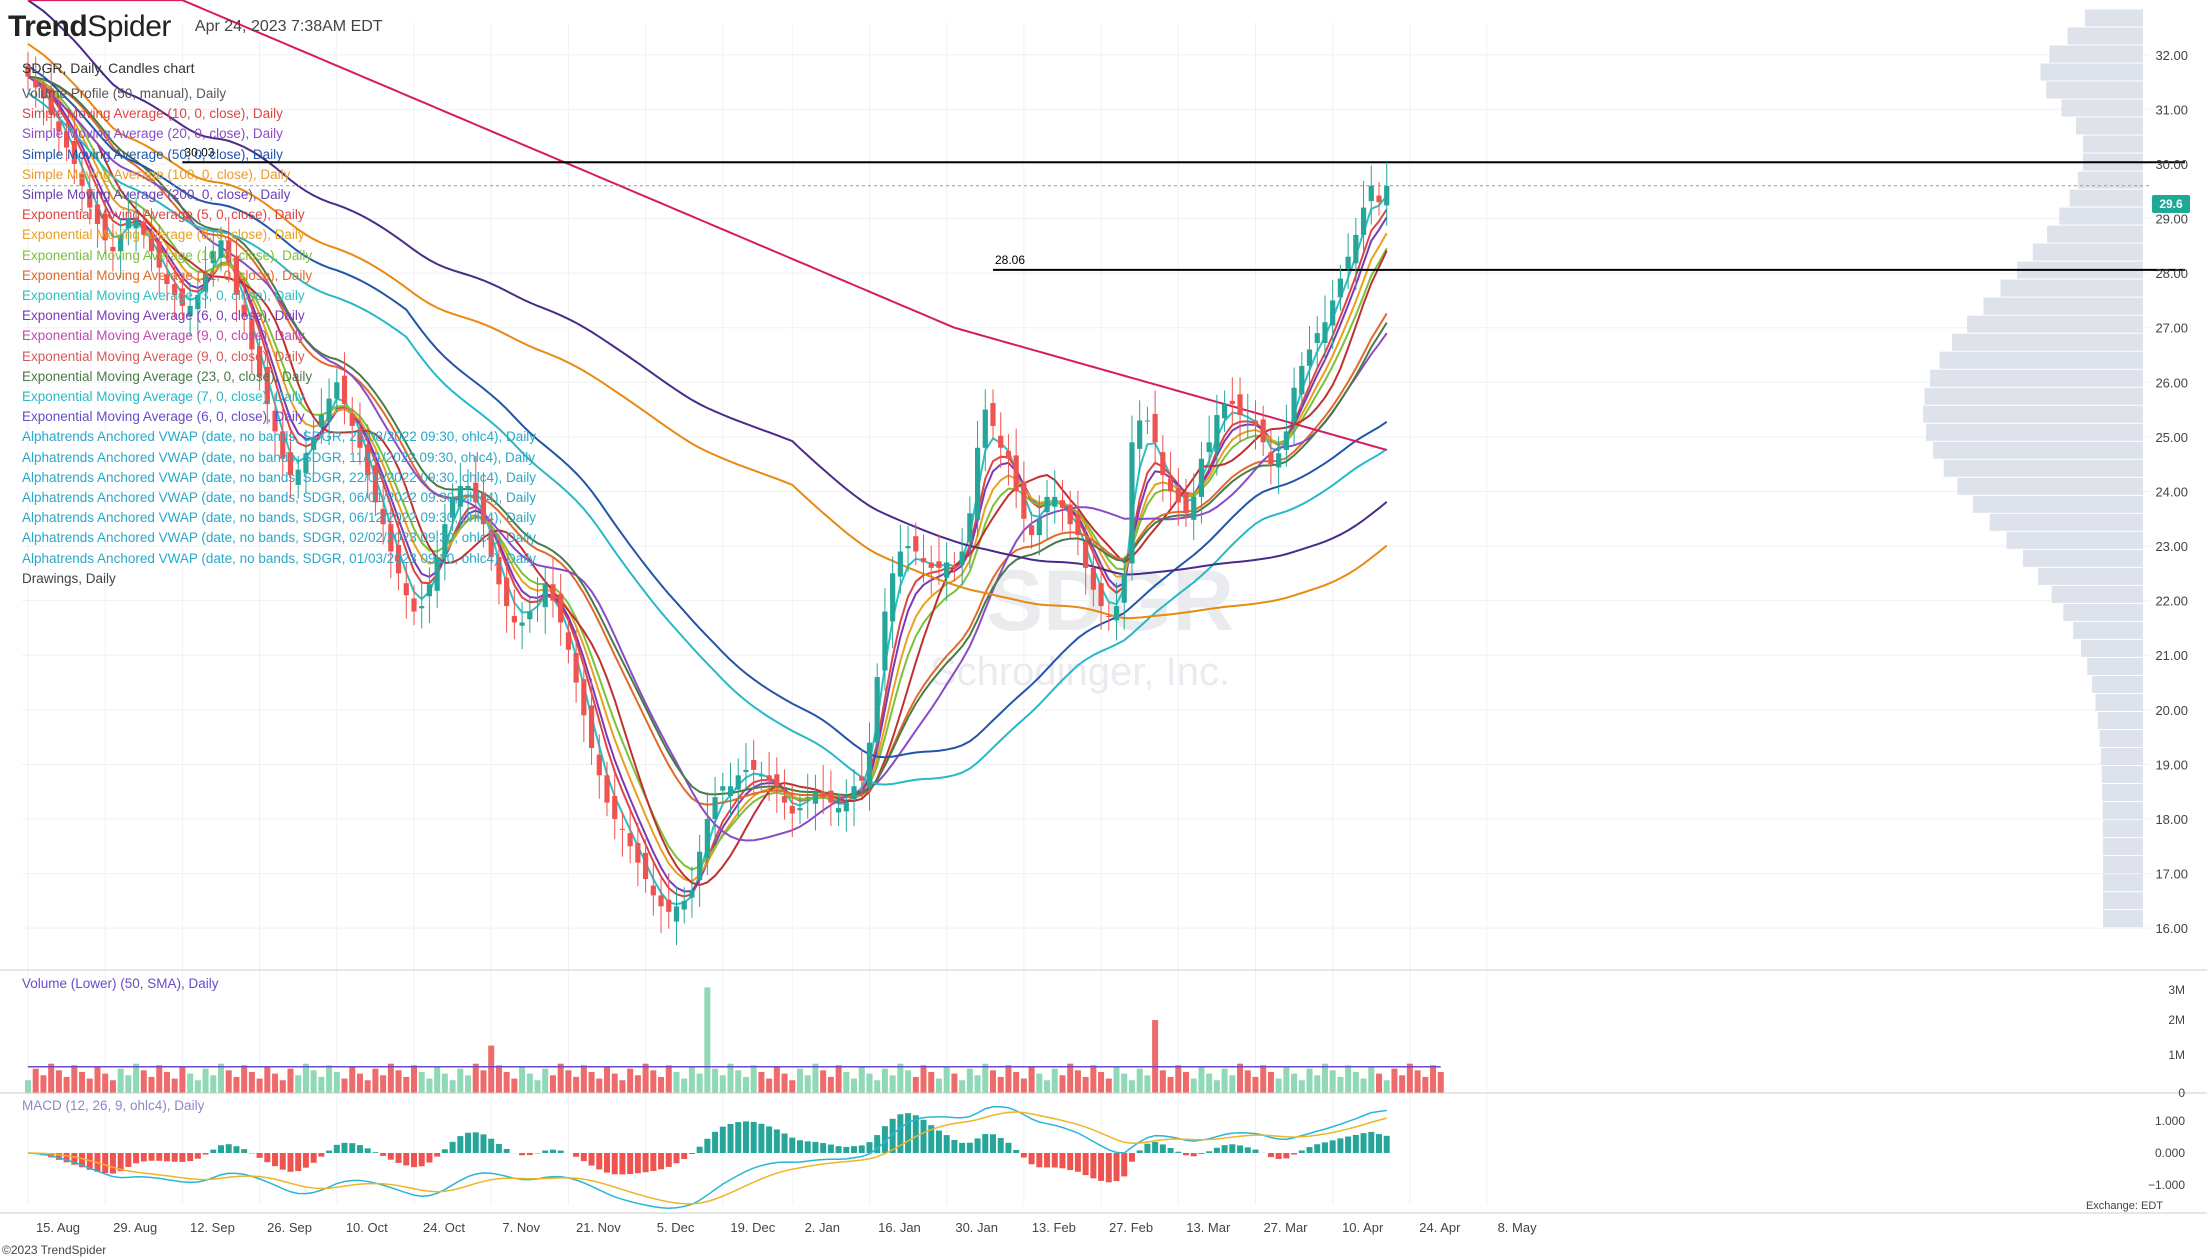  I want to click on volume-axis-label: 0, so click(2181, 1093).